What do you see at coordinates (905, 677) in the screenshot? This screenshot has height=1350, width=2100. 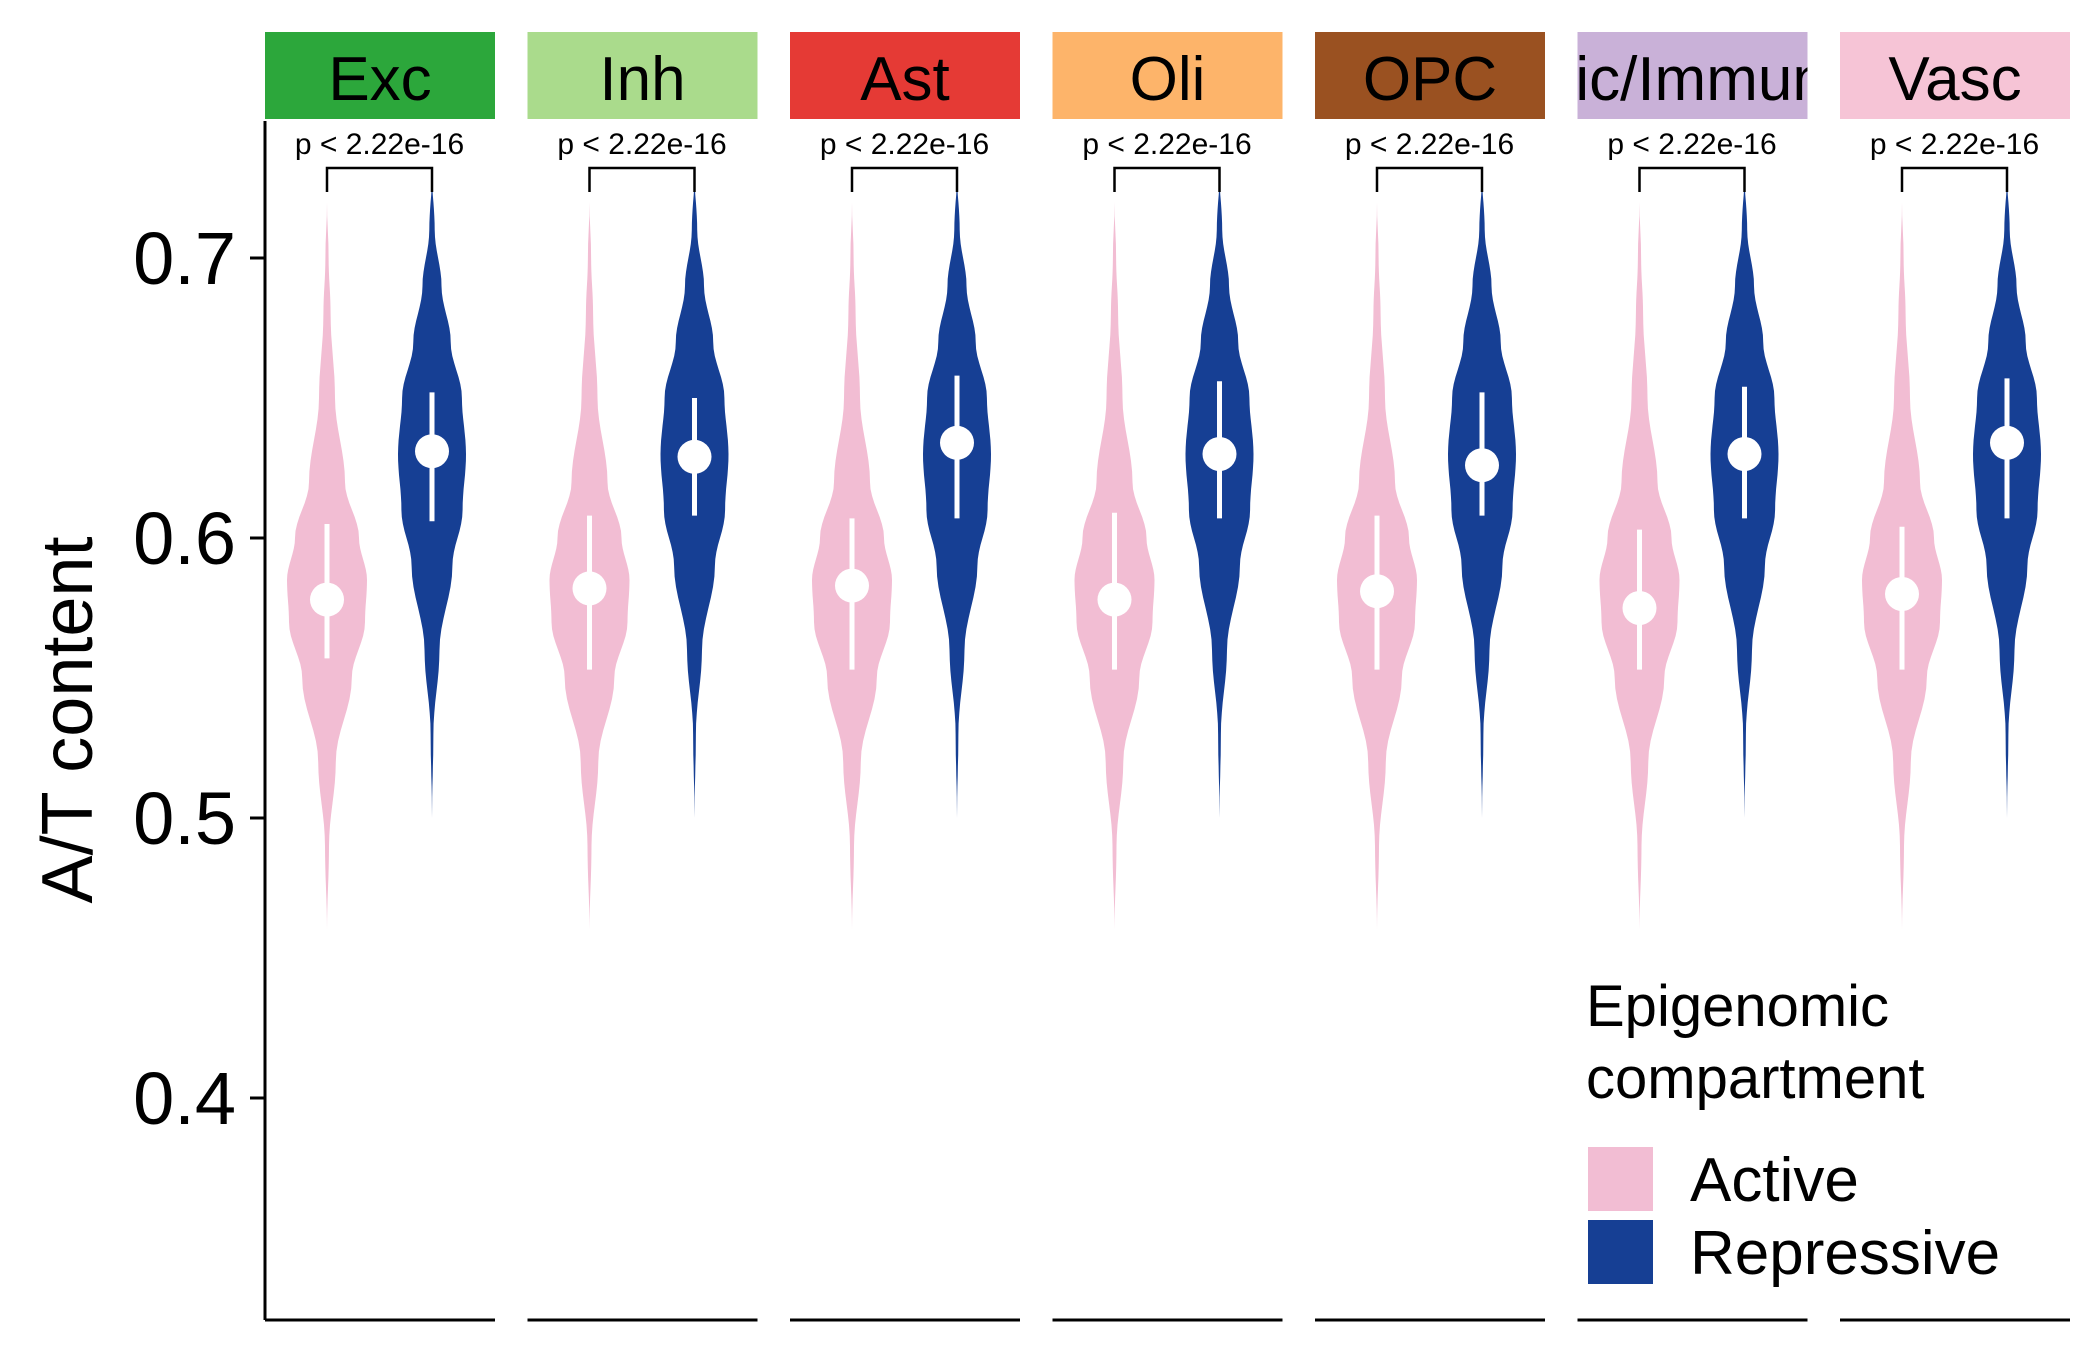 I see `panel-ast: Ast p < 2.22e-16` at bounding box center [905, 677].